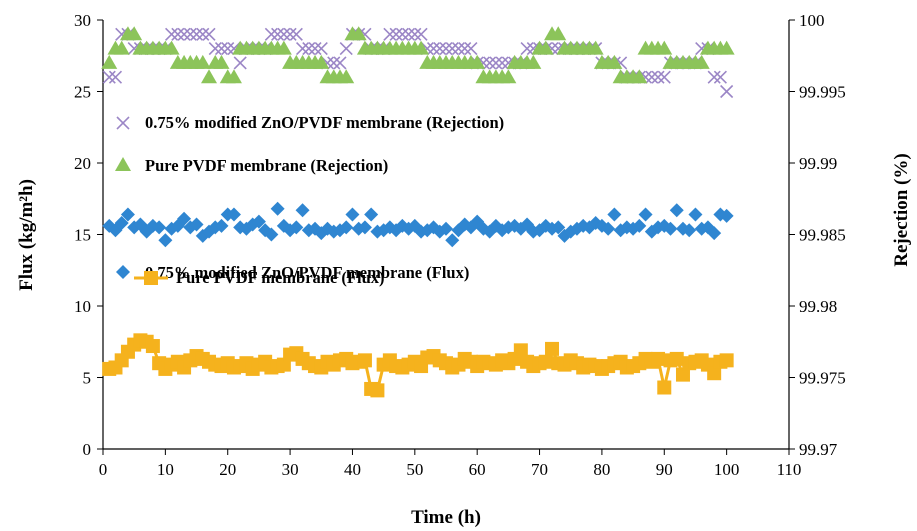  I want to click on x-tick-label: 90, so click(664, 469).